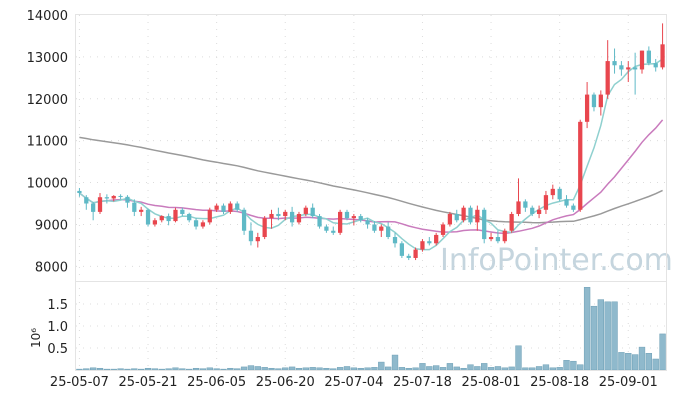 This screenshot has width=677, height=400. I want to click on x-tick-label: 25-08-18, so click(559, 382).